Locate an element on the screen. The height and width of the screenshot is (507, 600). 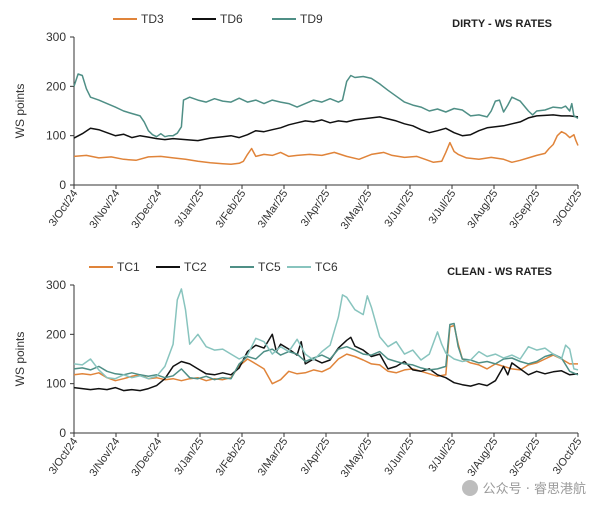
legend-label-tc1: TC1 is located at coordinates (128, 267).